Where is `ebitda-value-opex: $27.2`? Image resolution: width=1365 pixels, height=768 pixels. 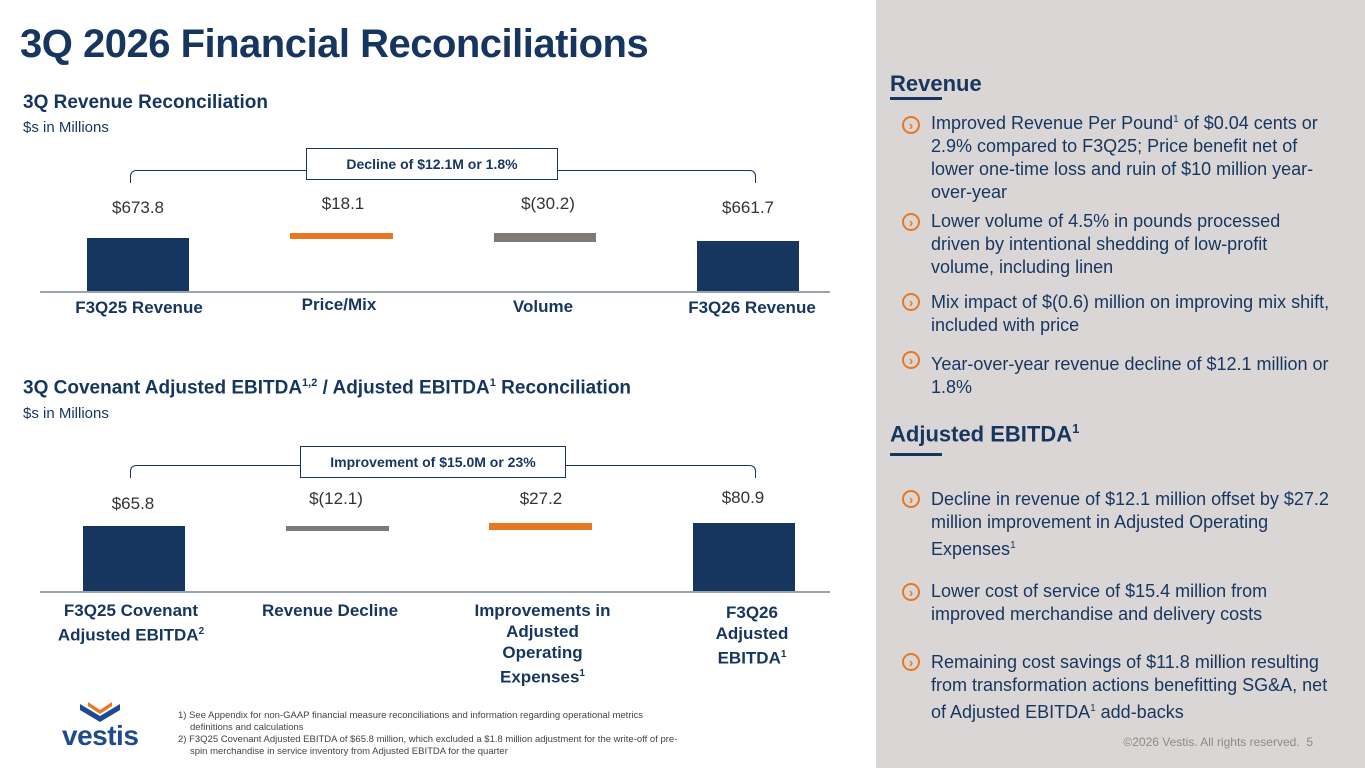 ebitda-value-opex: $27.2 is located at coordinates (541, 498).